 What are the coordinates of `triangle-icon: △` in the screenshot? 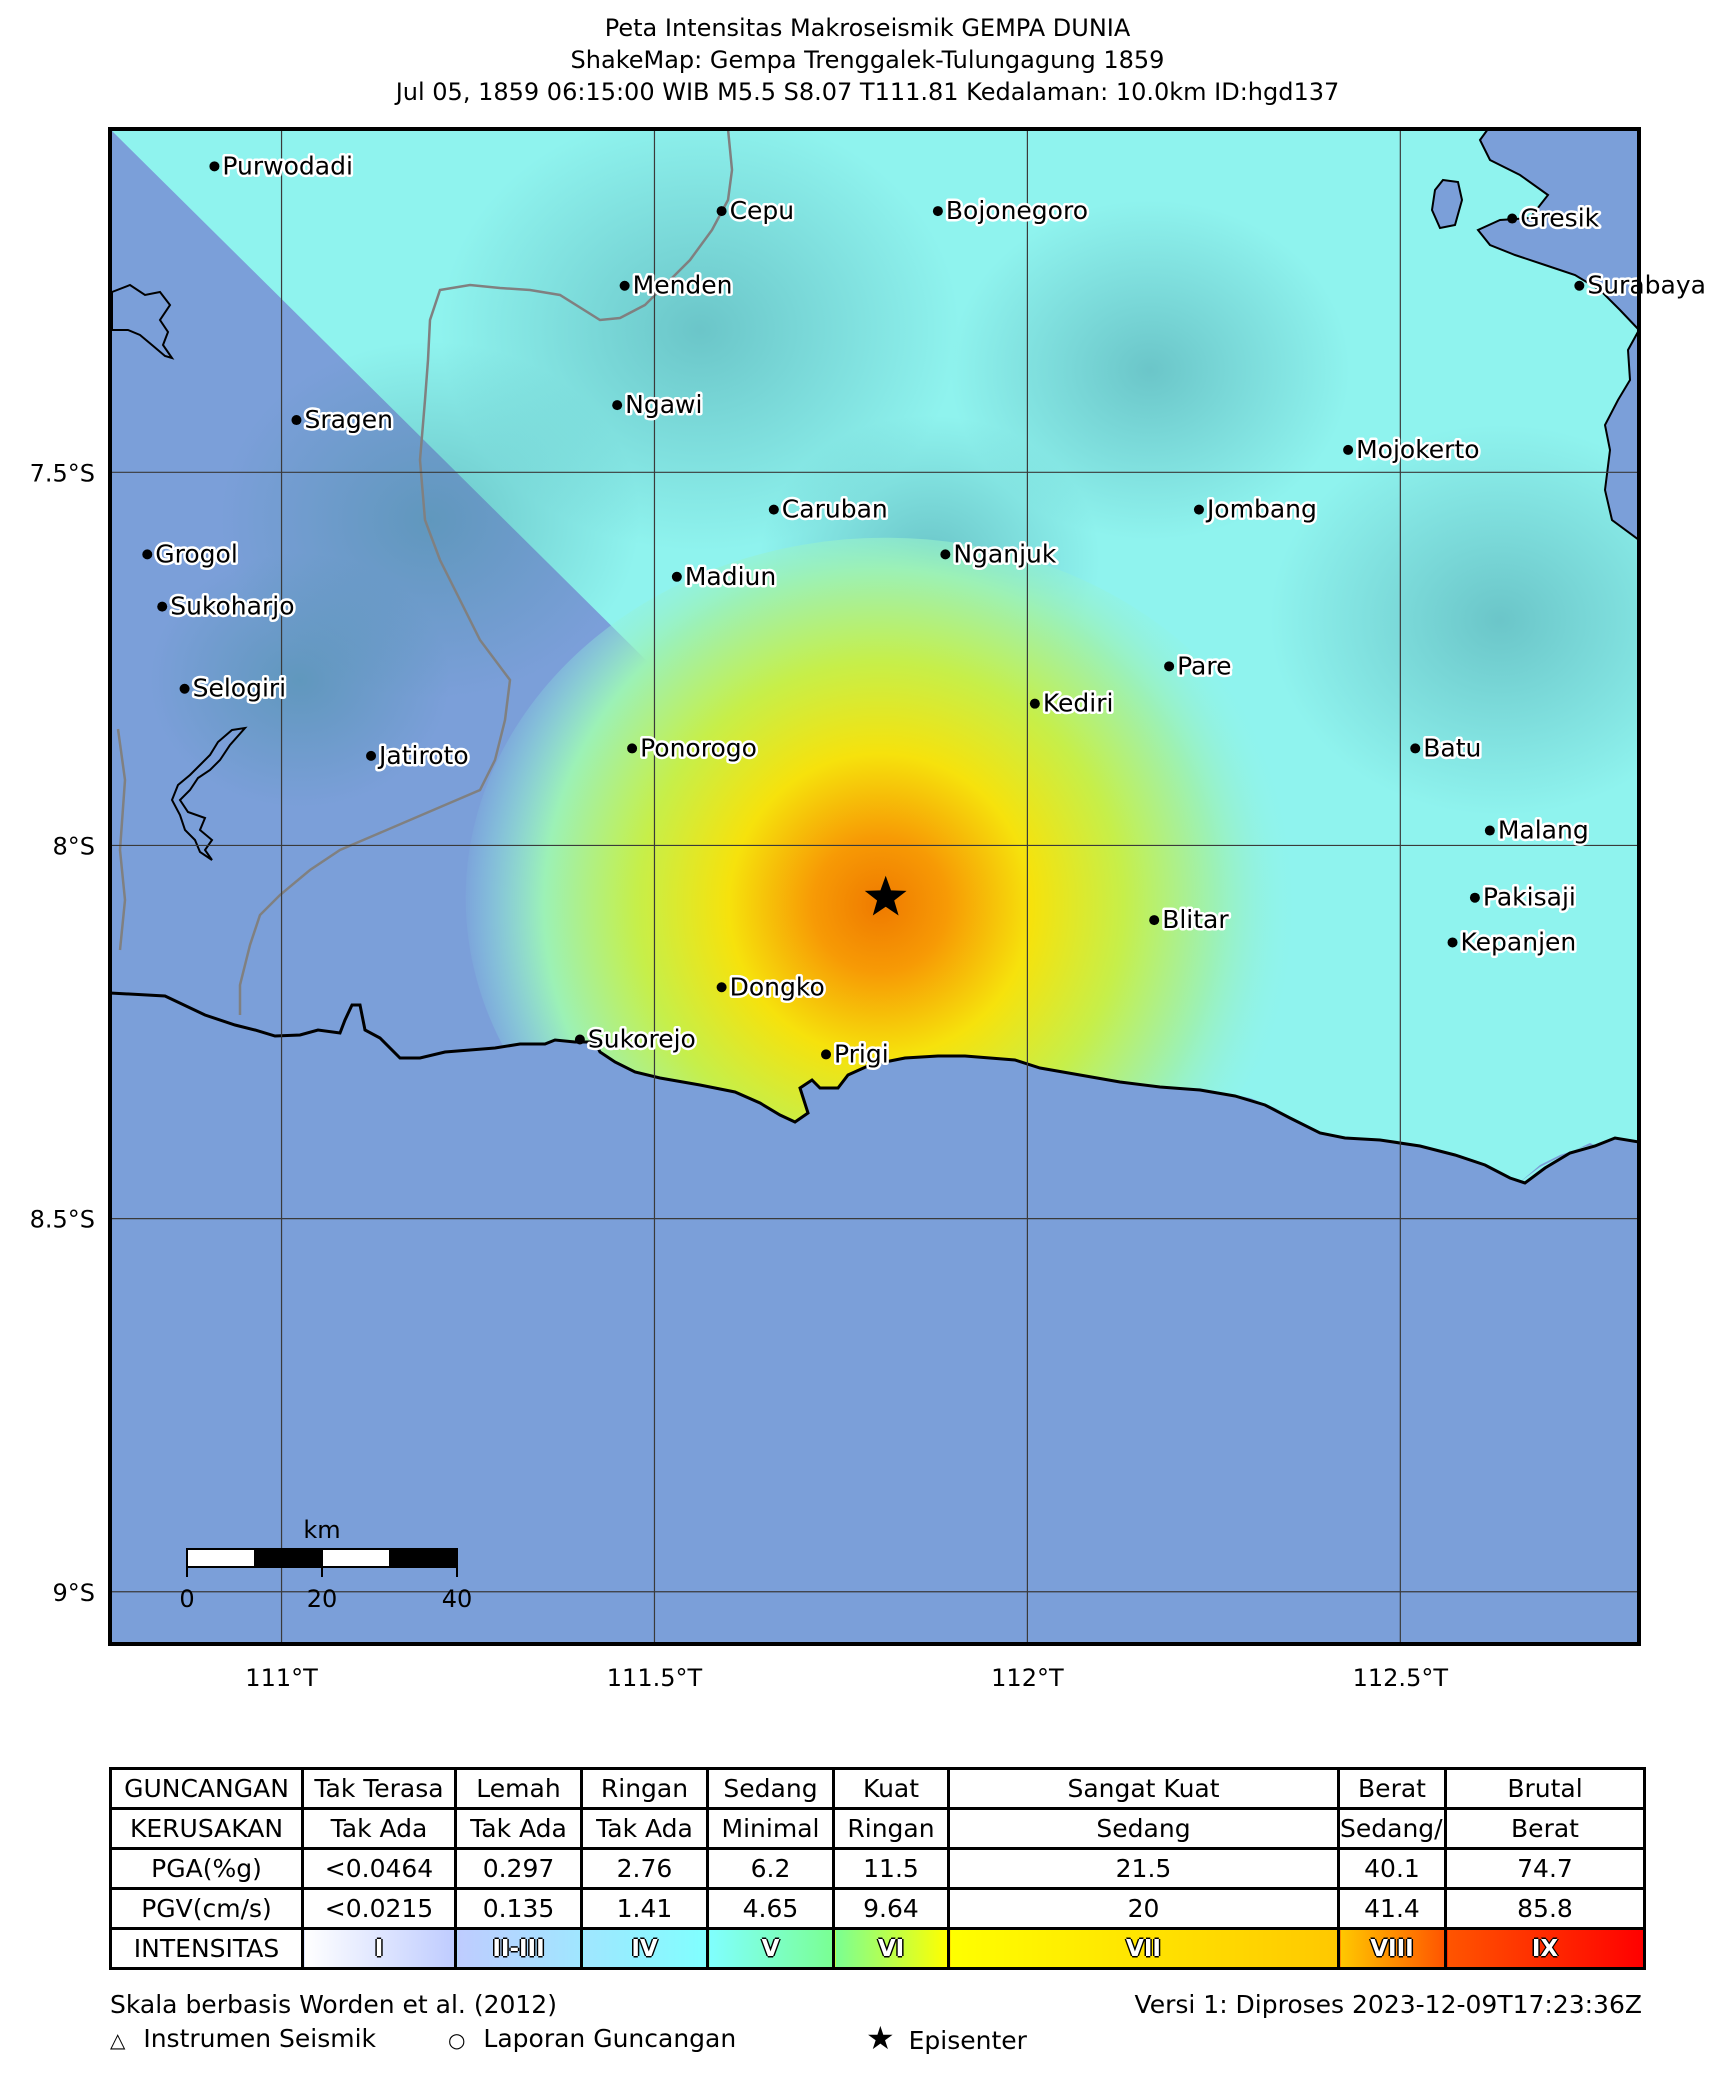 It's located at (118, 2040).